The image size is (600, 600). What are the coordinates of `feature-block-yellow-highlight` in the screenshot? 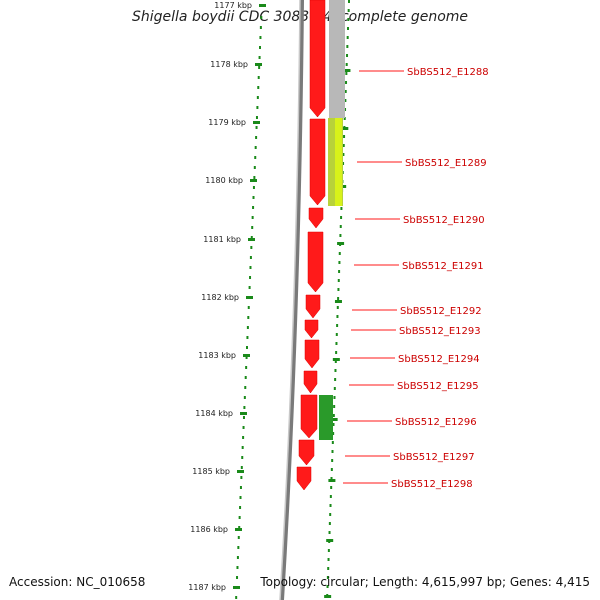 It's located at (338, 162).